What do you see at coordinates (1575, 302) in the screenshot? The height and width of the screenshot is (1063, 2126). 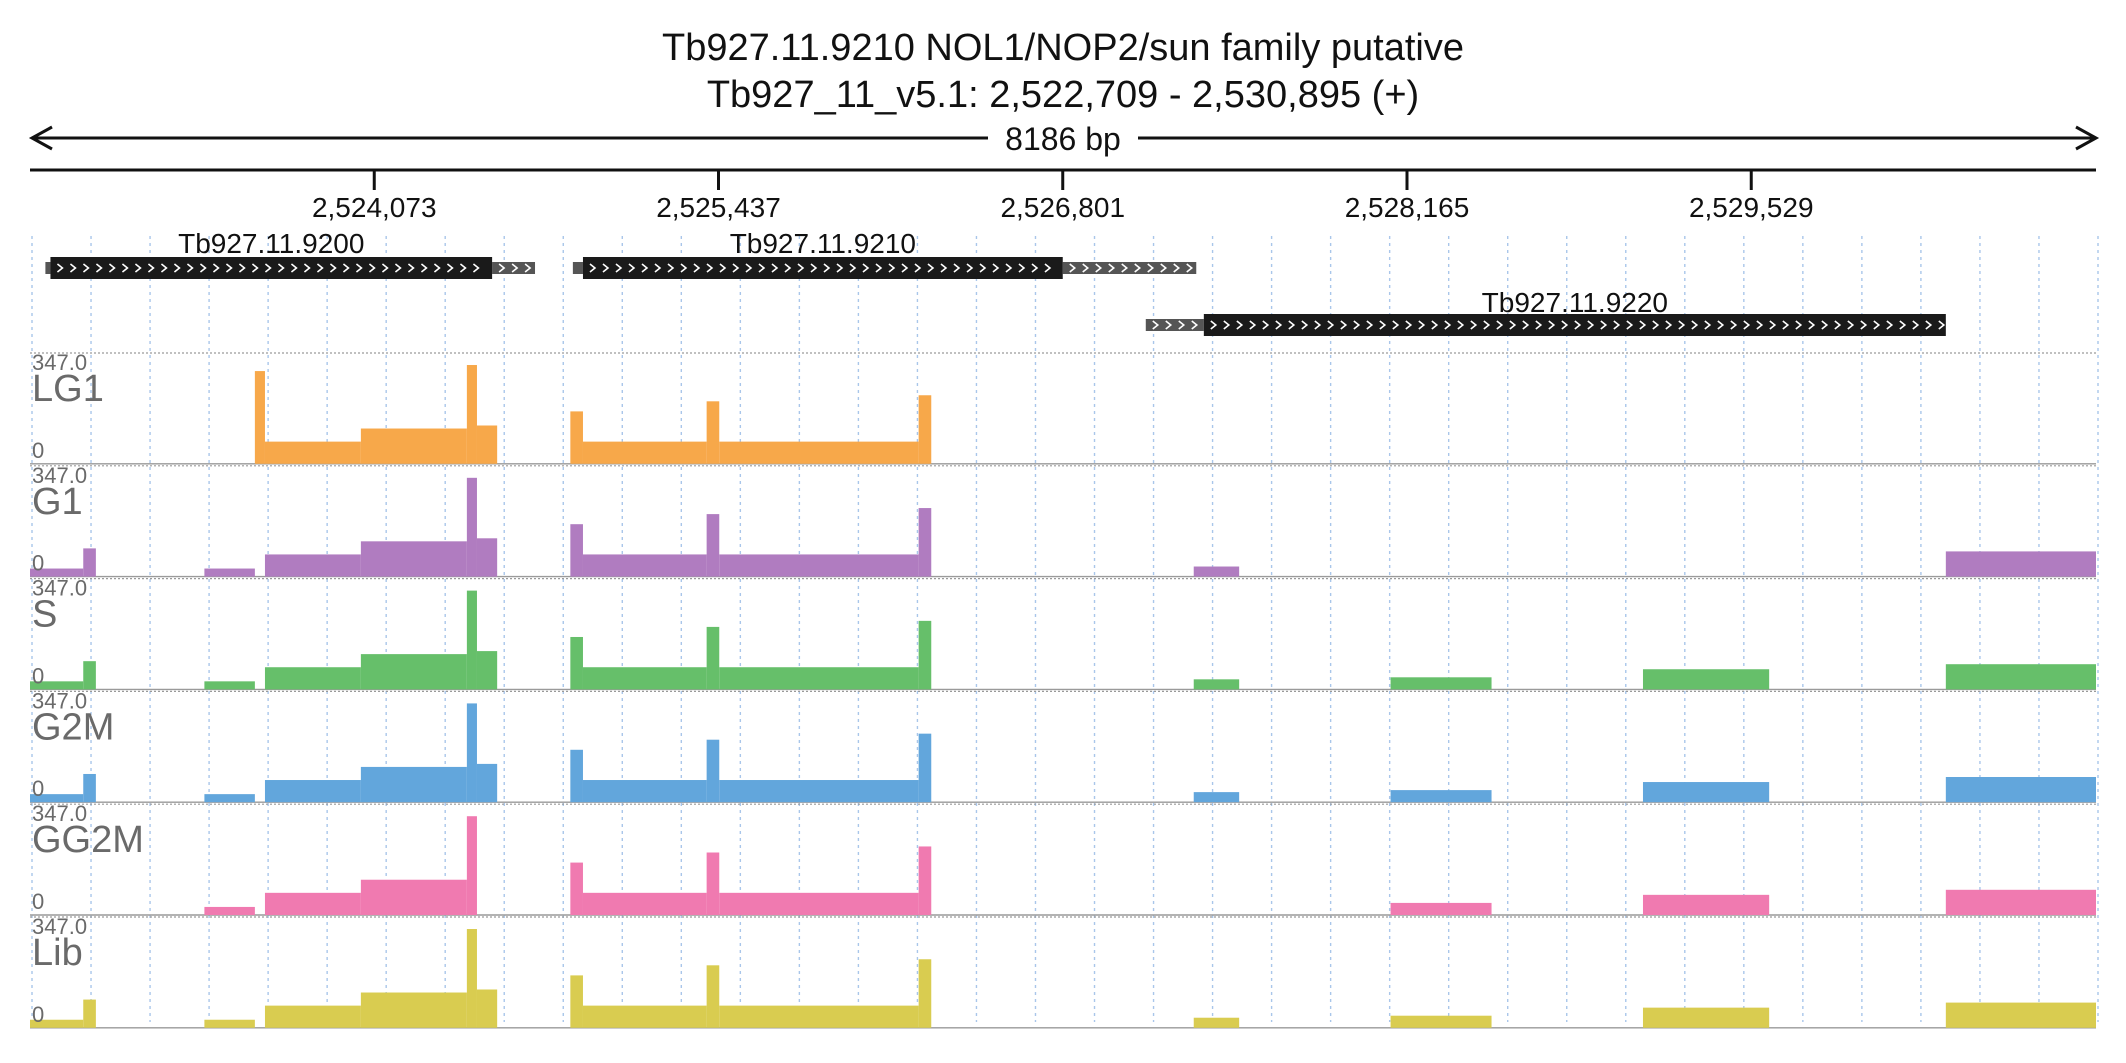 I see `gene-label: Tb927.11.9220` at bounding box center [1575, 302].